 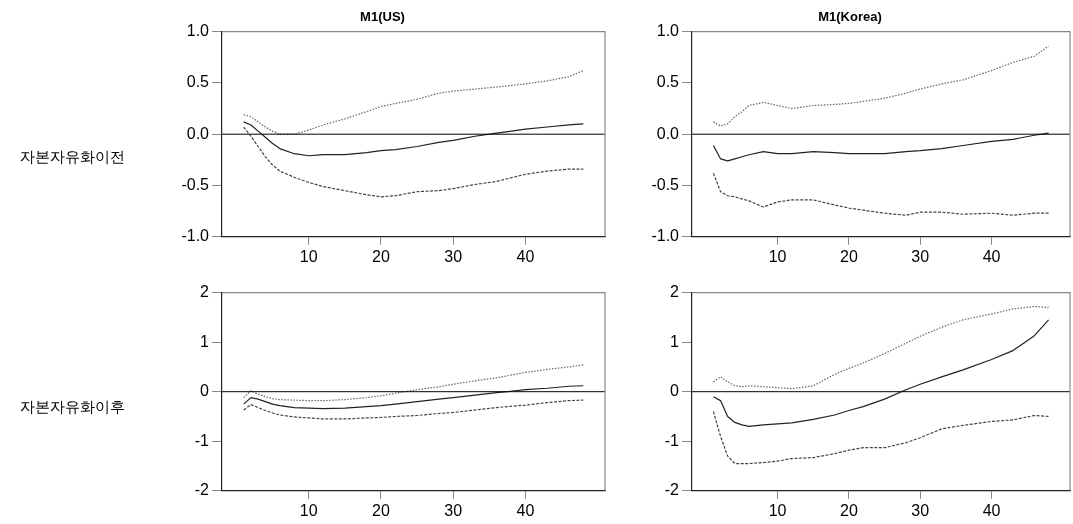 I want to click on y-axis-title: 자본자유화이후, so click(x=72, y=407).